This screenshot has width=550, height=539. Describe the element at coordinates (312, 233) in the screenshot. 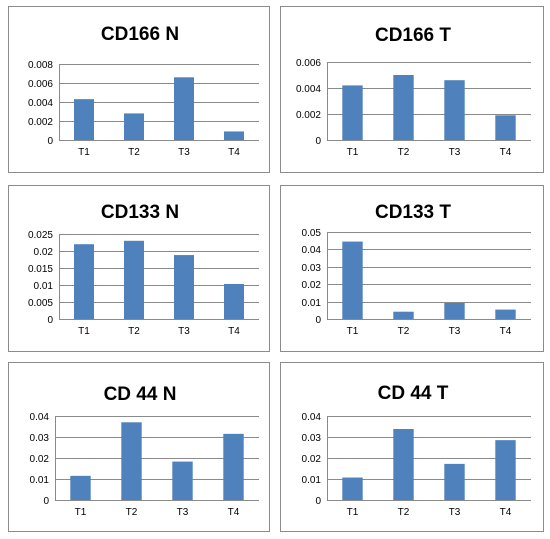

I see `y-tick-label: 0.05` at that location.